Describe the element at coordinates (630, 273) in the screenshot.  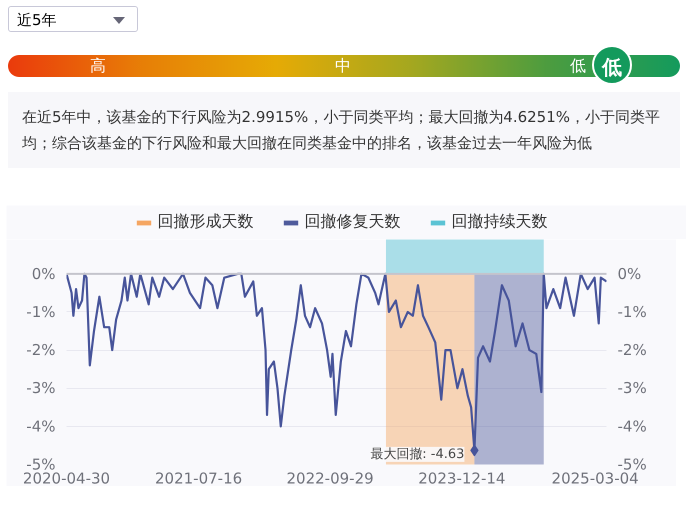
I see `y2-tick-label: 0%` at that location.